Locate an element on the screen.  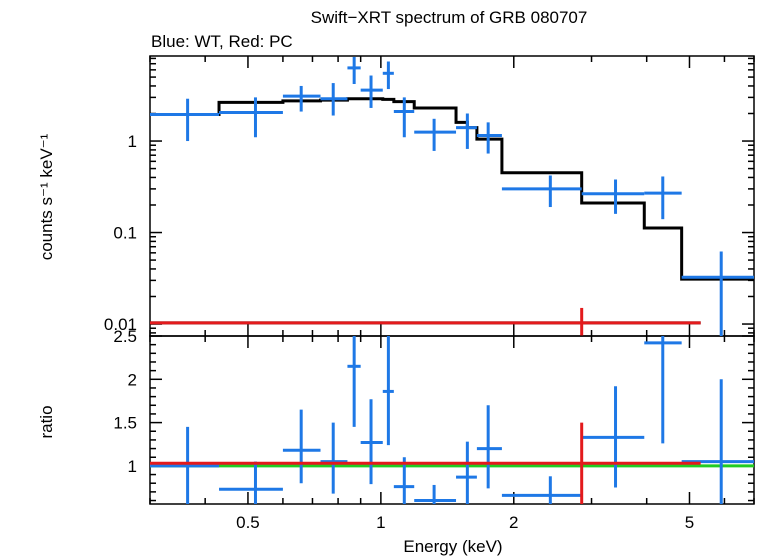
chart-title: Swift−XRT spectrum of GRB 080707 is located at coordinates (449, 17).